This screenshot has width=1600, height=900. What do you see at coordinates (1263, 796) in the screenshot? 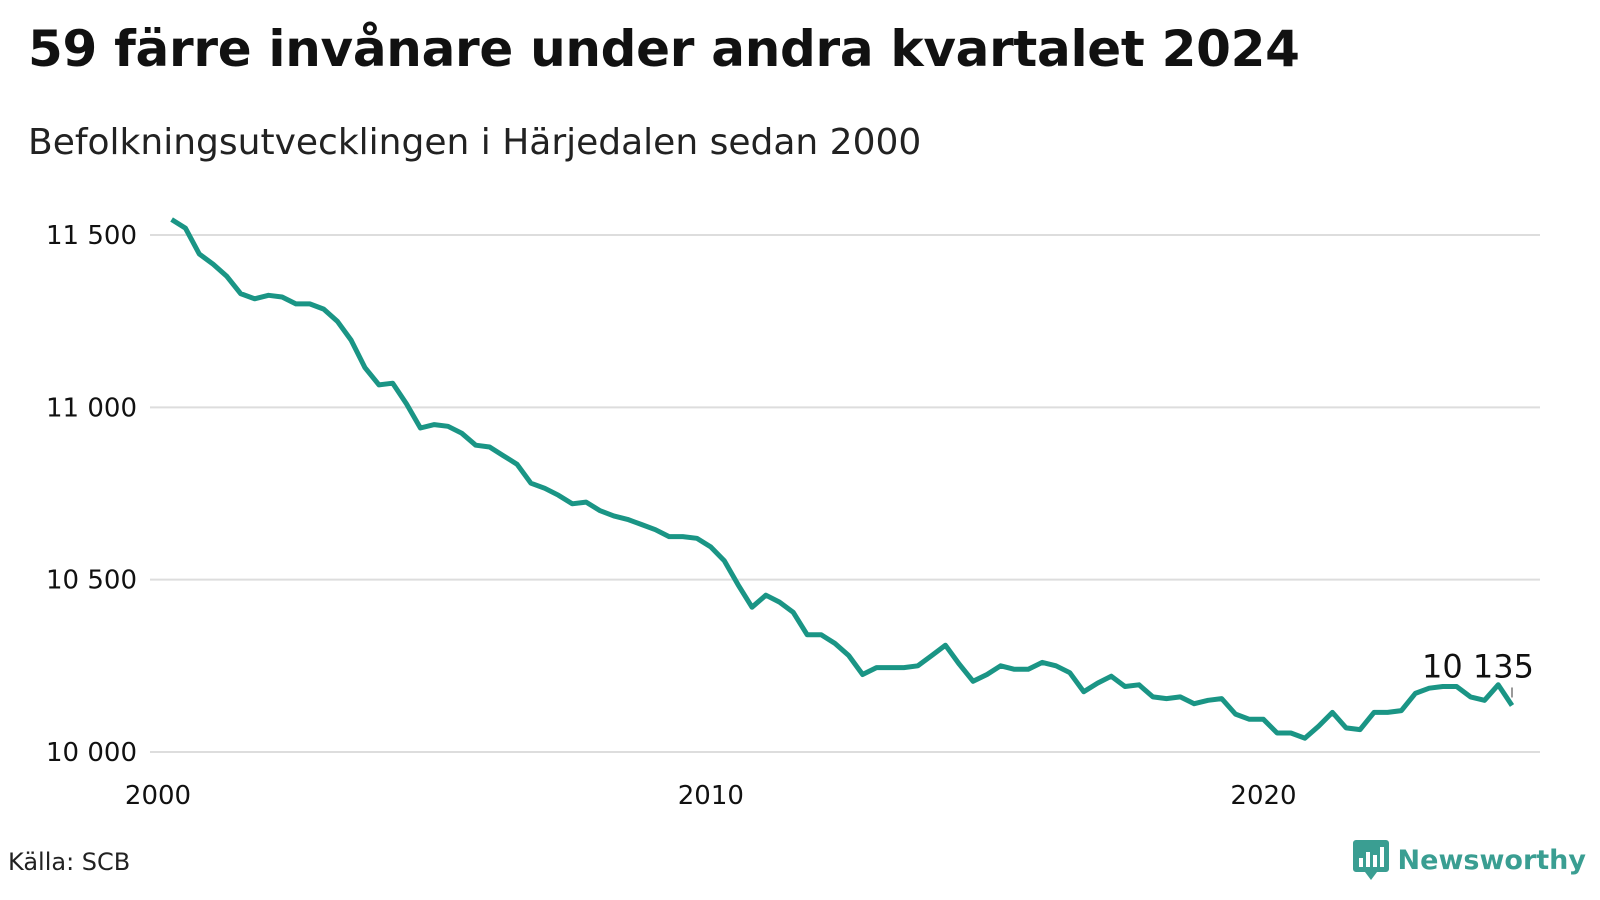
I see `x-tick-label: 2020` at bounding box center [1263, 796].